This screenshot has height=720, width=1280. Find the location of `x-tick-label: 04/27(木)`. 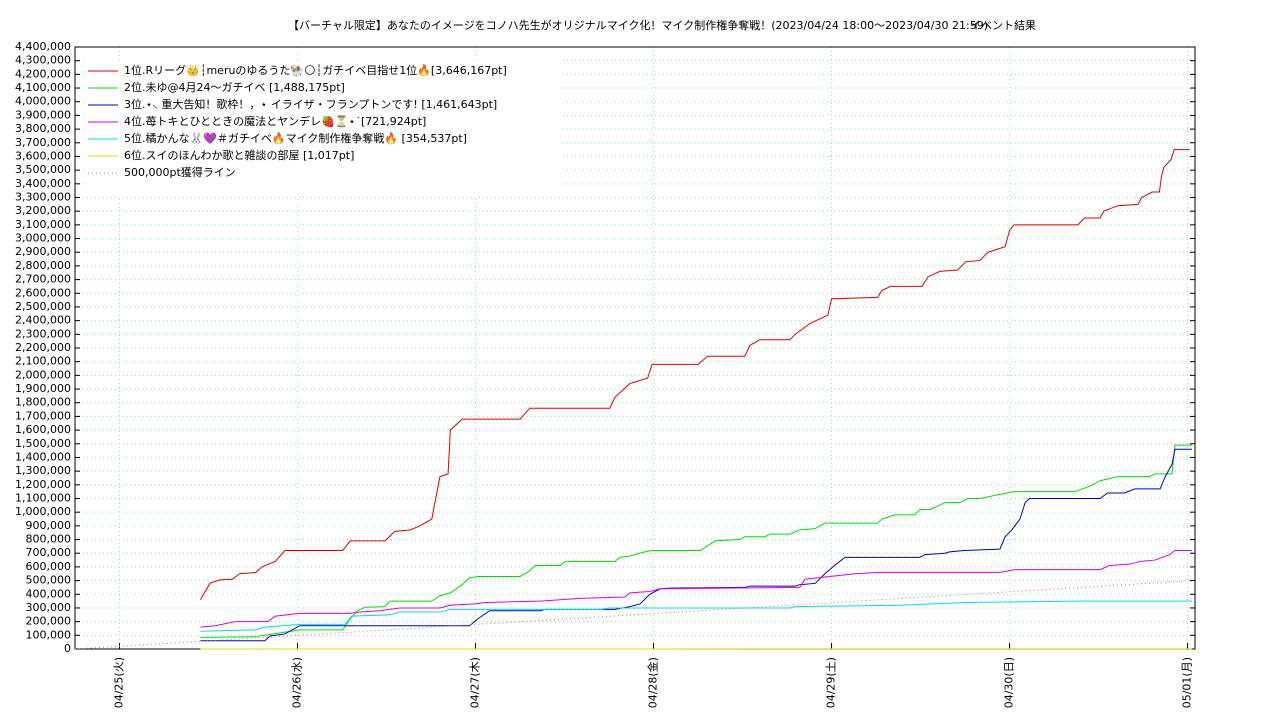

x-tick-label: 04/27(木) is located at coordinates (475, 682).